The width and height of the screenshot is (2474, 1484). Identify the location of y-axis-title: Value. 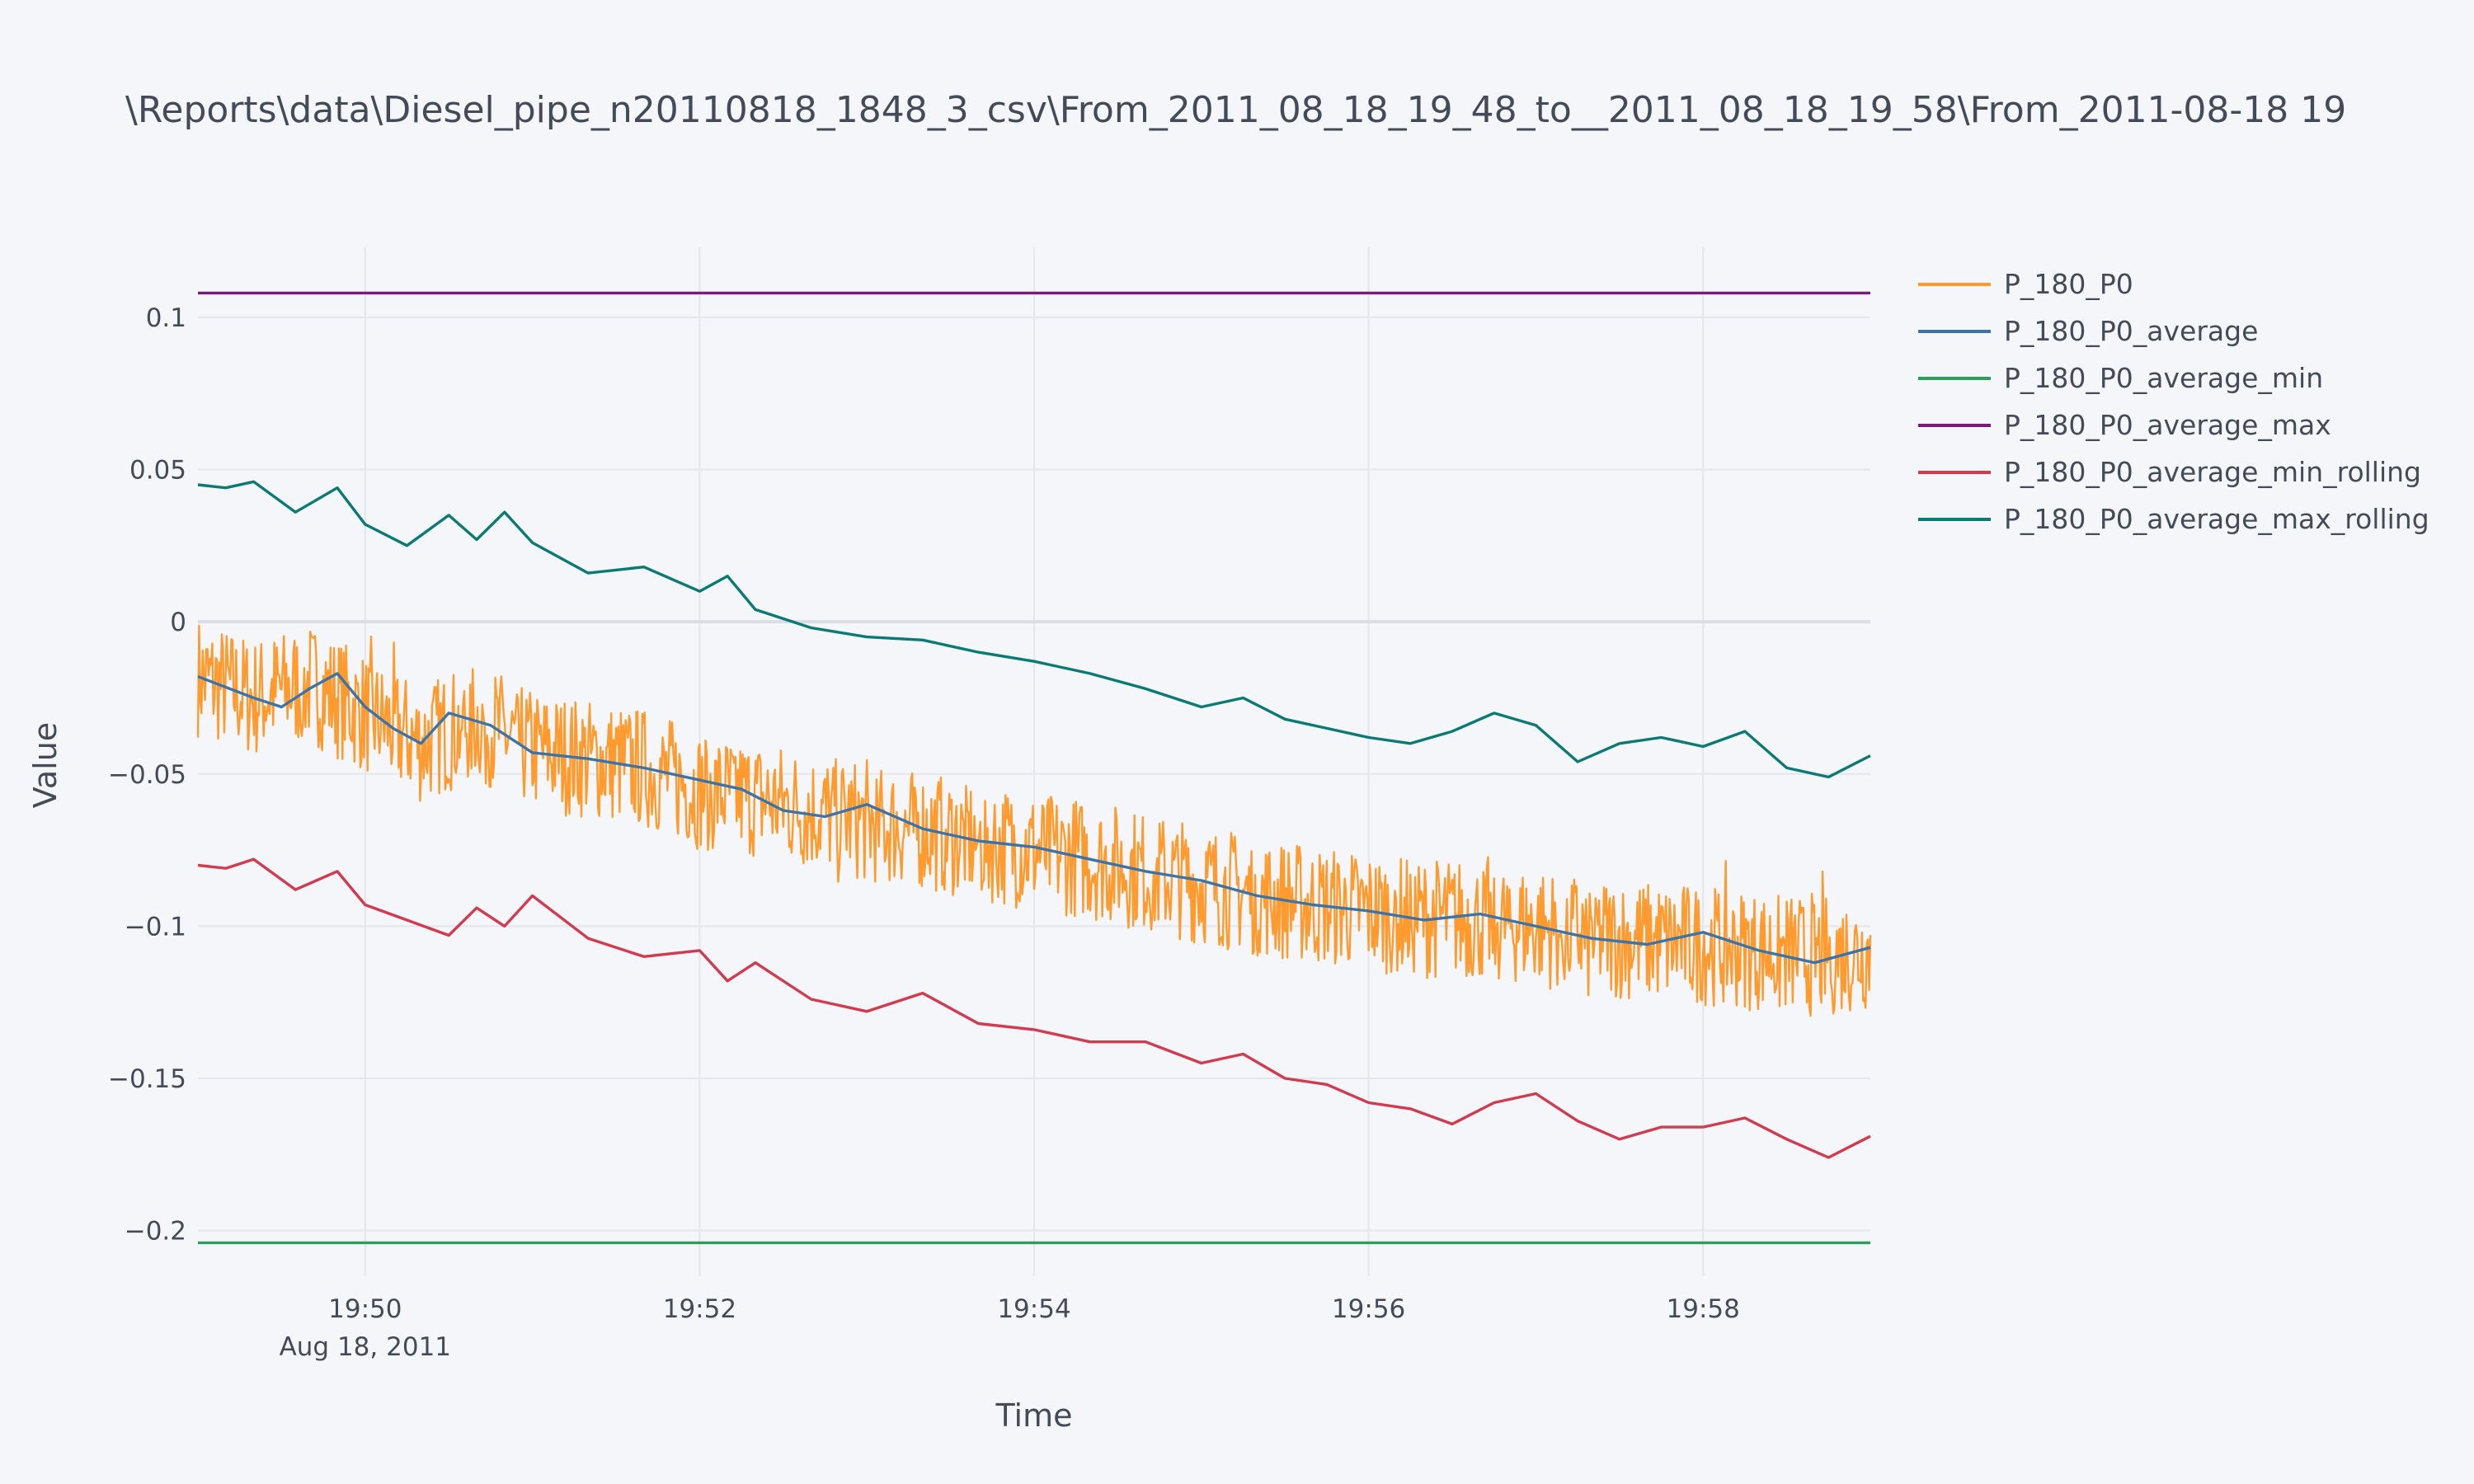
(45, 765).